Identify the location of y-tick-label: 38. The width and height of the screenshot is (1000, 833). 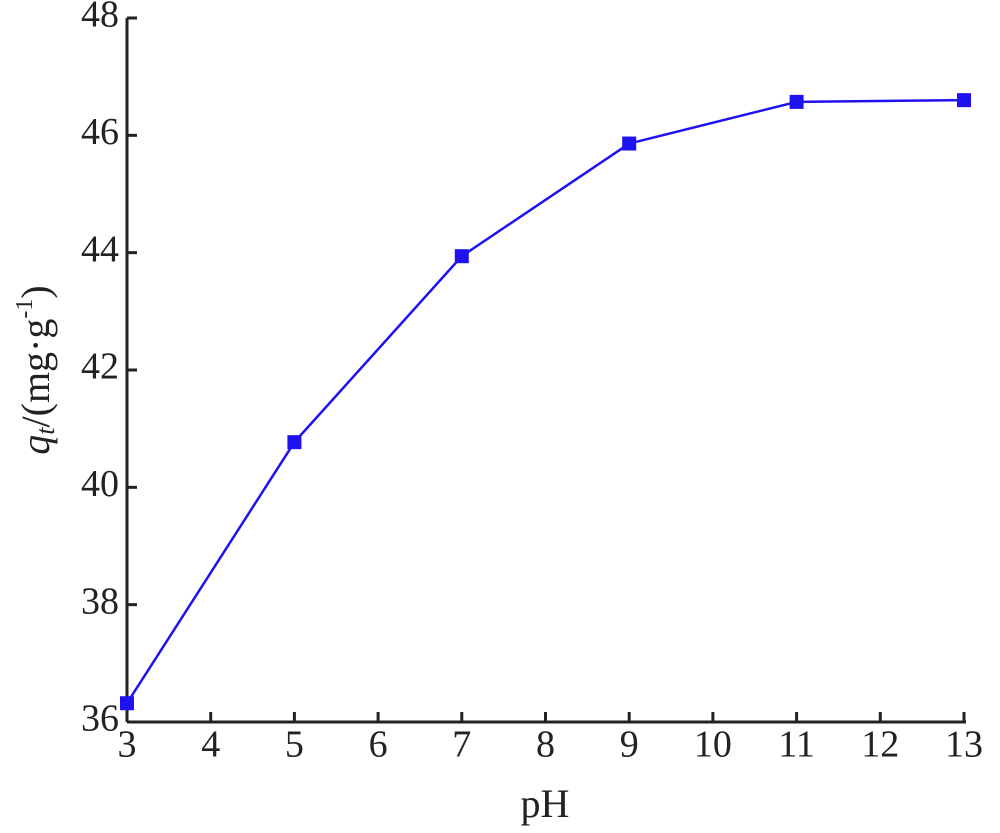
(100, 601).